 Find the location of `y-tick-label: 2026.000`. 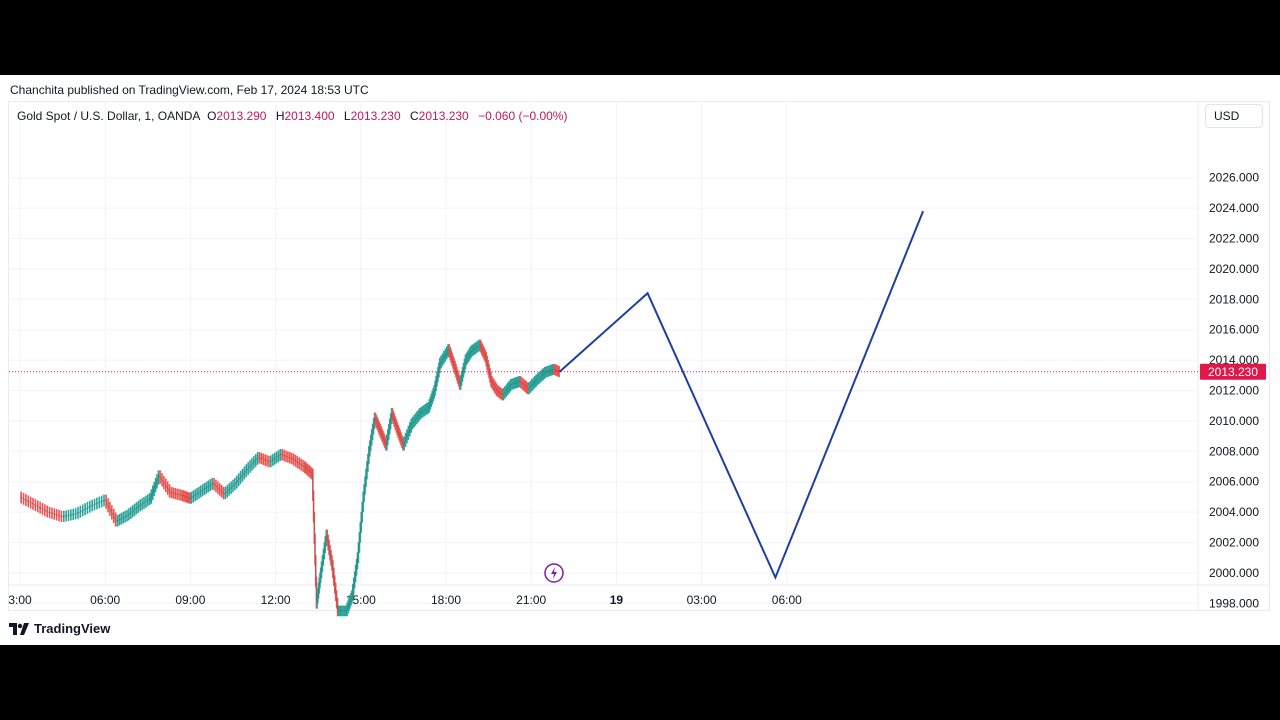

y-tick-label: 2026.000 is located at coordinates (1234, 178).